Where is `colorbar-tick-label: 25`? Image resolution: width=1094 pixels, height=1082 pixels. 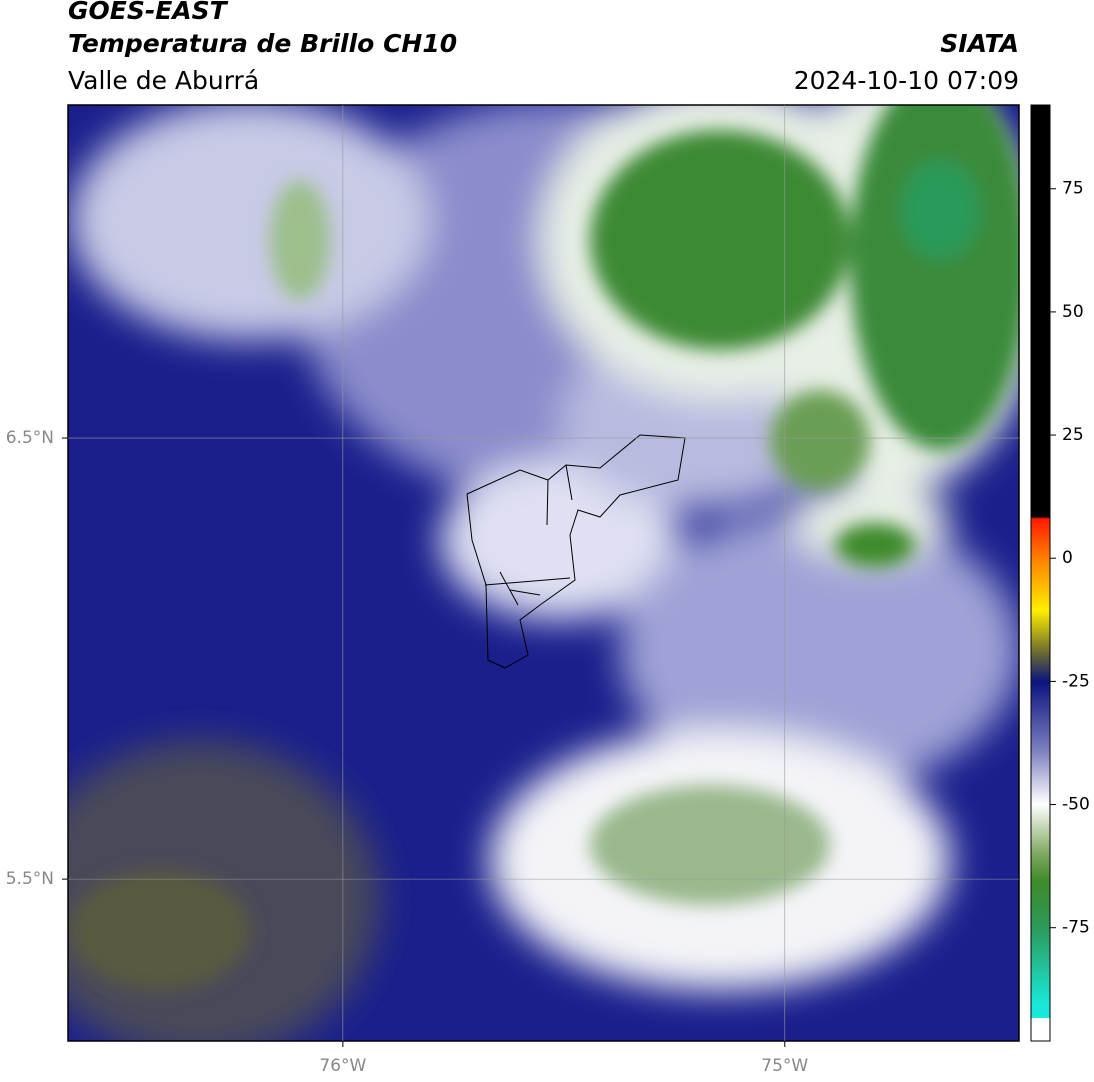
colorbar-tick-label: 25 is located at coordinates (1073, 435).